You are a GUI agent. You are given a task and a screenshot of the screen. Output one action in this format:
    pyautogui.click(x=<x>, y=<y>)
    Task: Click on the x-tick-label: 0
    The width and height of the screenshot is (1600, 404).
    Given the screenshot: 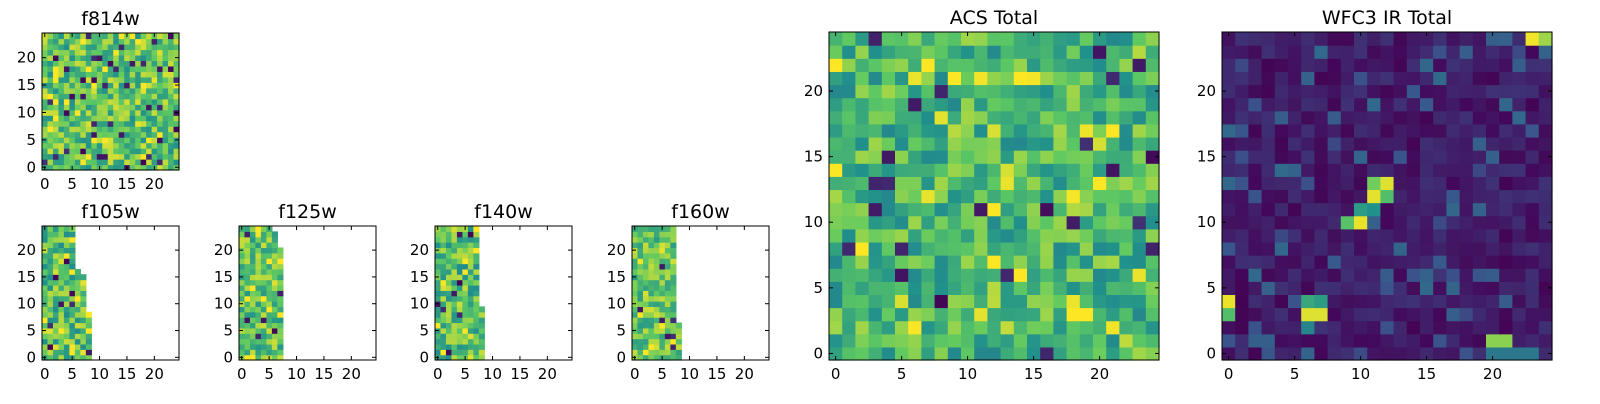 What is the action you would take?
    pyautogui.click(x=1229, y=374)
    